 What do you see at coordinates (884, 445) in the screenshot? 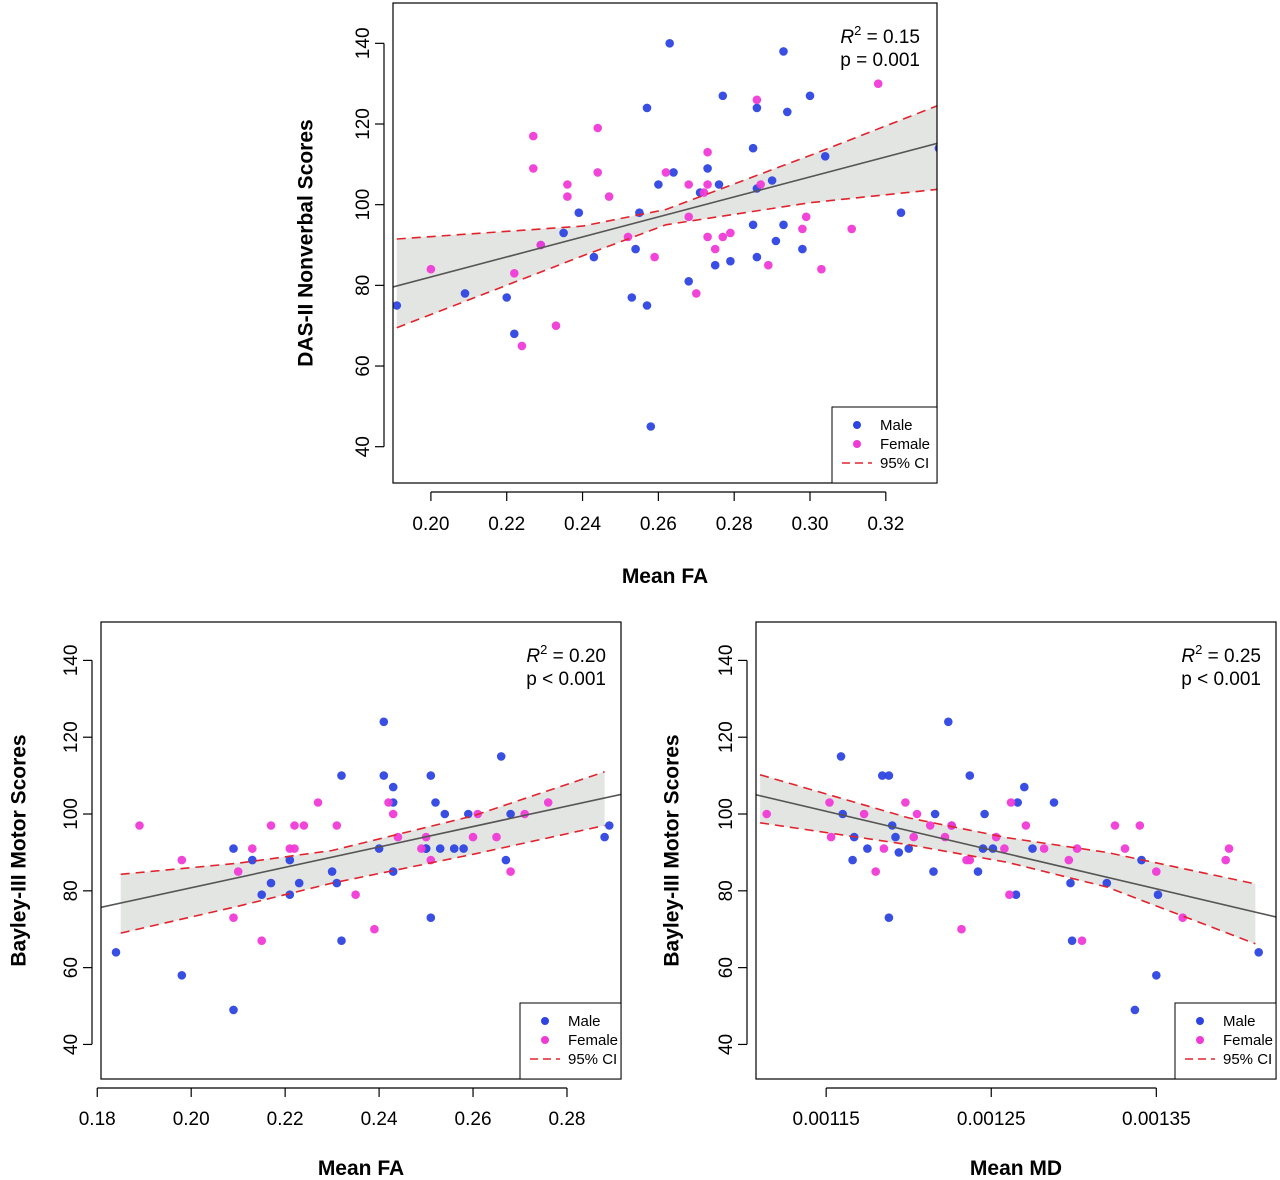
I see `legend-box` at bounding box center [884, 445].